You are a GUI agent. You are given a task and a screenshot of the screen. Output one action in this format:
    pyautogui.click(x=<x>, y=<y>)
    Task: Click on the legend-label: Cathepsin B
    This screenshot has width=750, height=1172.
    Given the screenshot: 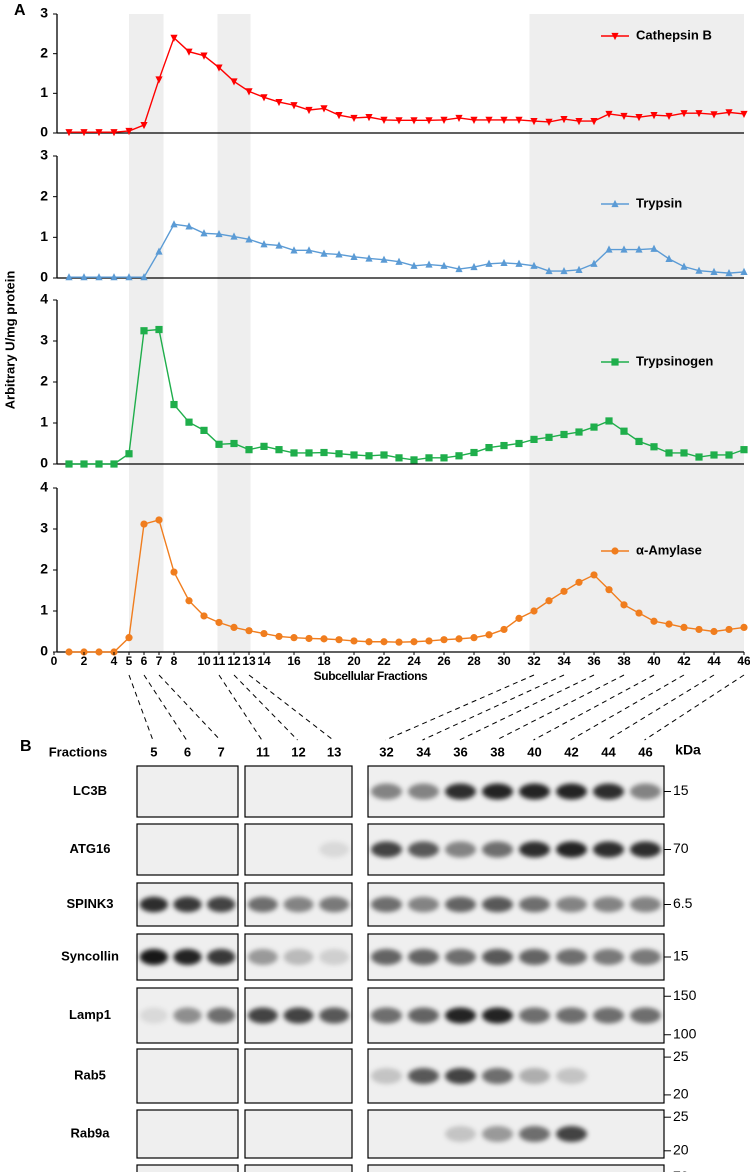 What is the action you would take?
    pyautogui.click(x=674, y=34)
    